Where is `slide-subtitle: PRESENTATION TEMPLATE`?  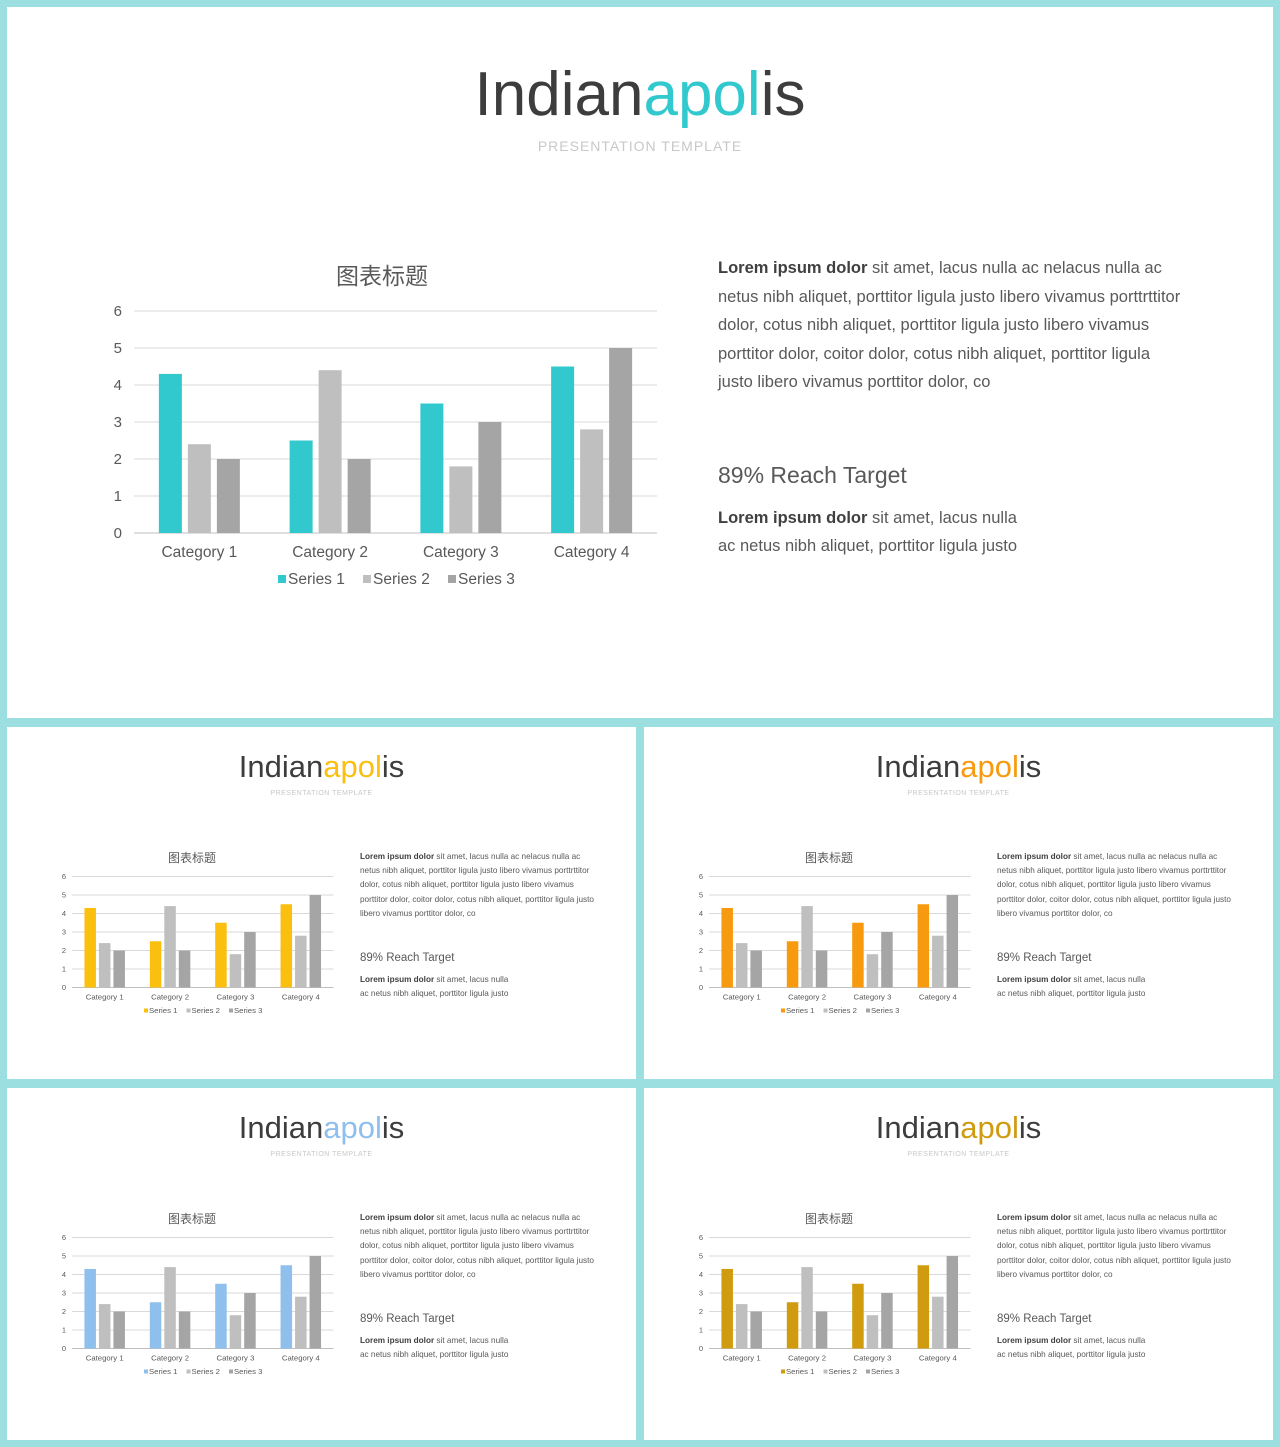
slide-subtitle: PRESENTATION TEMPLATE is located at coordinates (958, 793).